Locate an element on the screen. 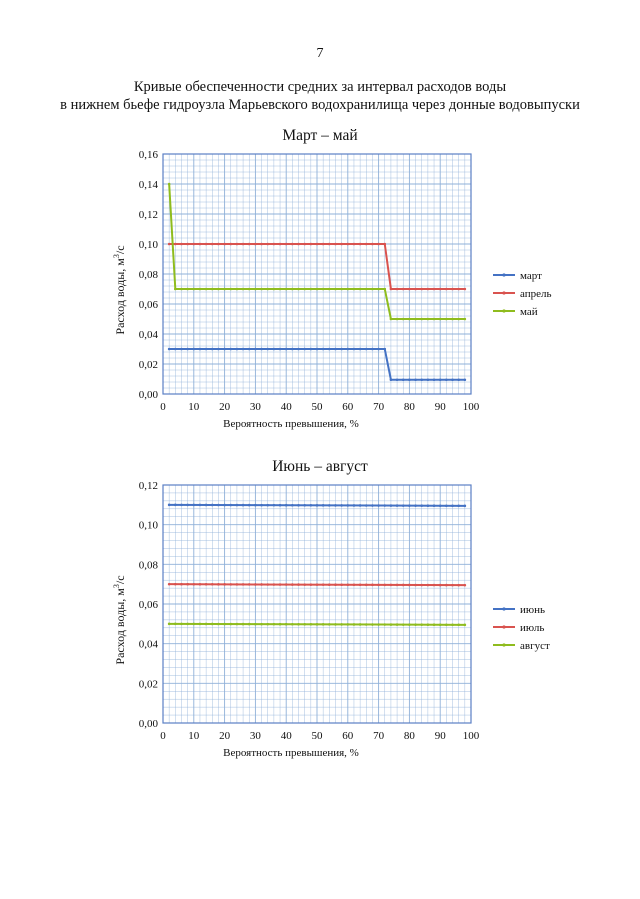 The width and height of the screenshot is (640, 899). x-tick-label: 80 is located at coordinates (410, 736).